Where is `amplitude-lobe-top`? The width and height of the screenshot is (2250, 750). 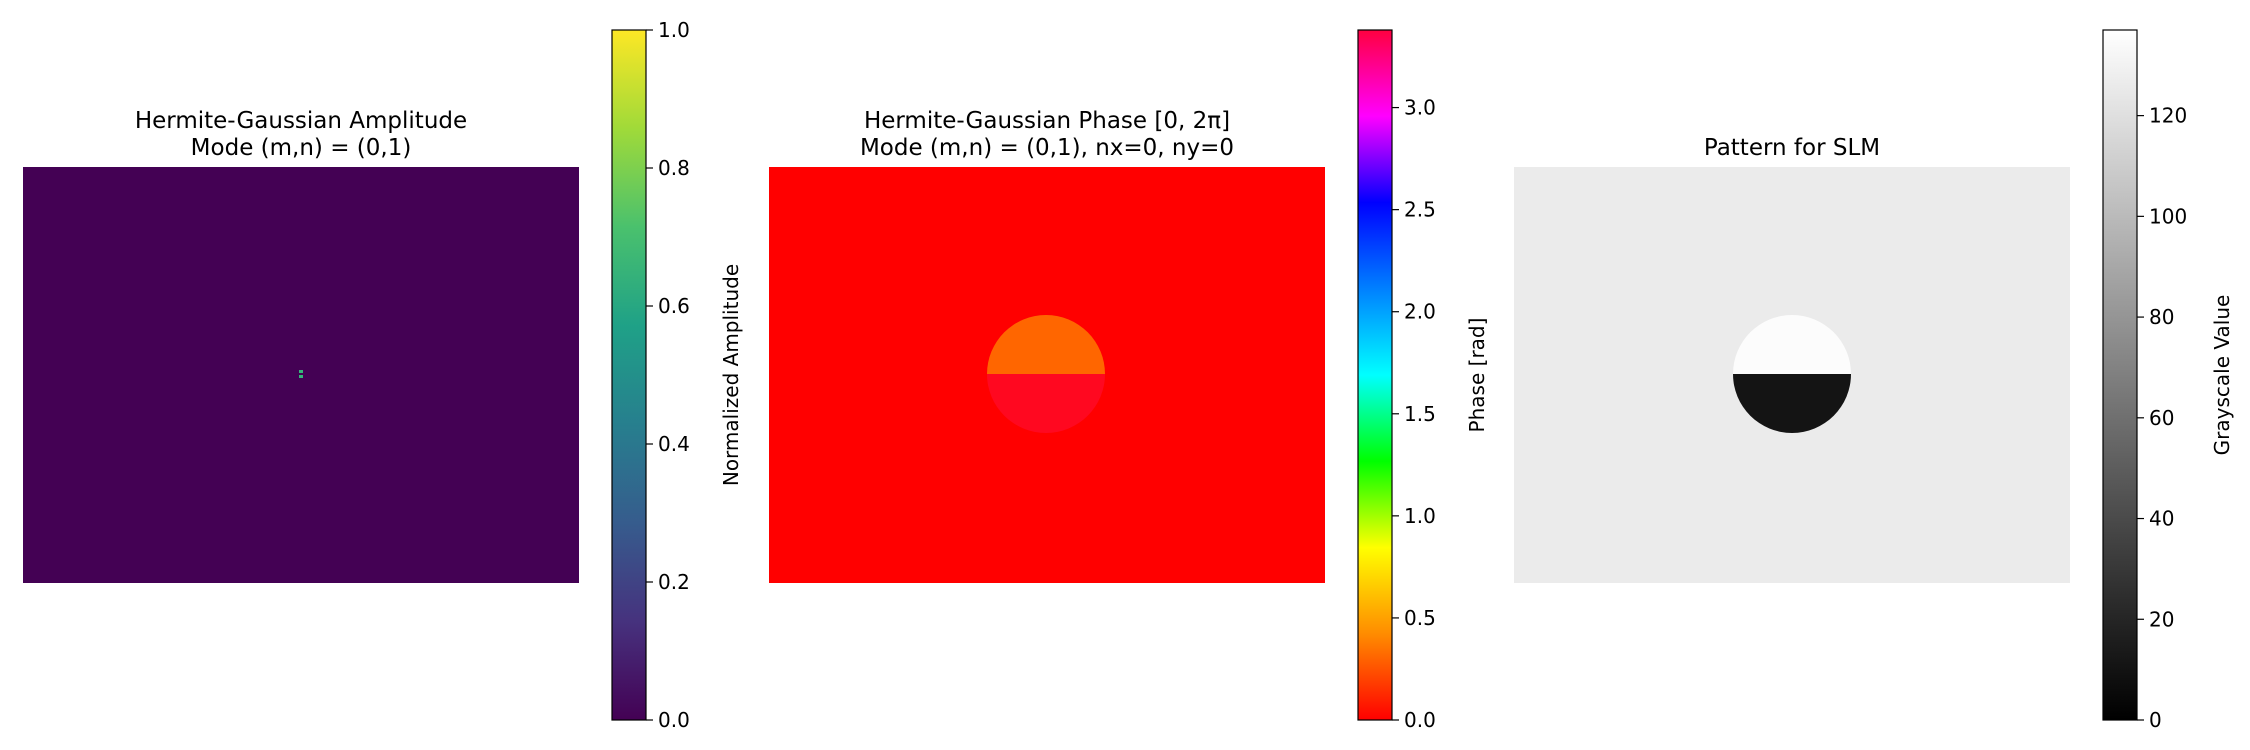 amplitude-lobe-top is located at coordinates (301, 371).